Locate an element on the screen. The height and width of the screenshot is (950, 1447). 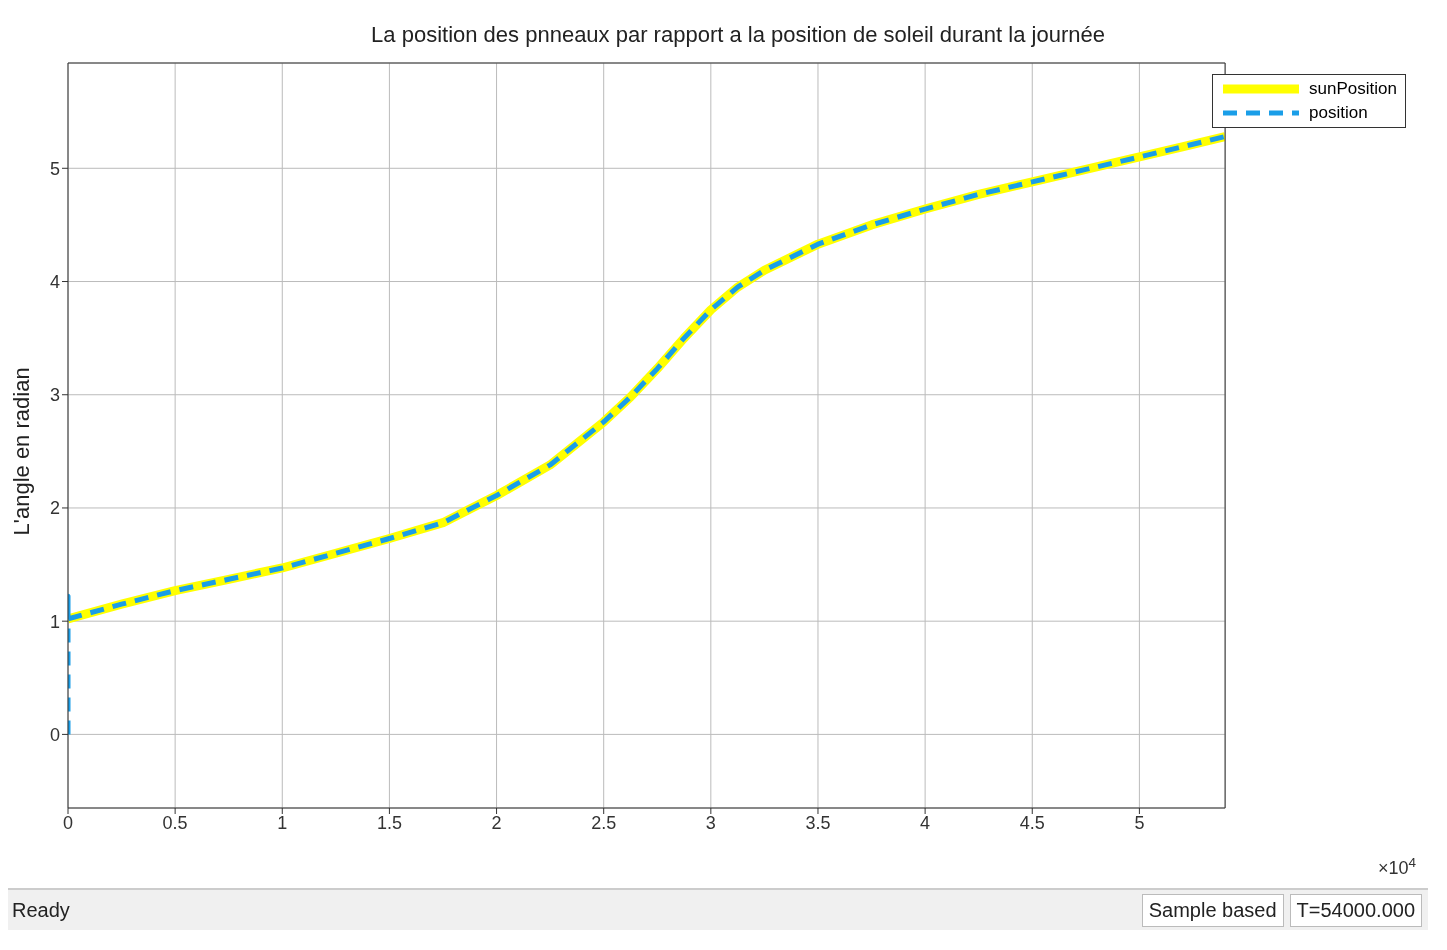
y-tick-label: 5 is located at coordinates (54, 168).